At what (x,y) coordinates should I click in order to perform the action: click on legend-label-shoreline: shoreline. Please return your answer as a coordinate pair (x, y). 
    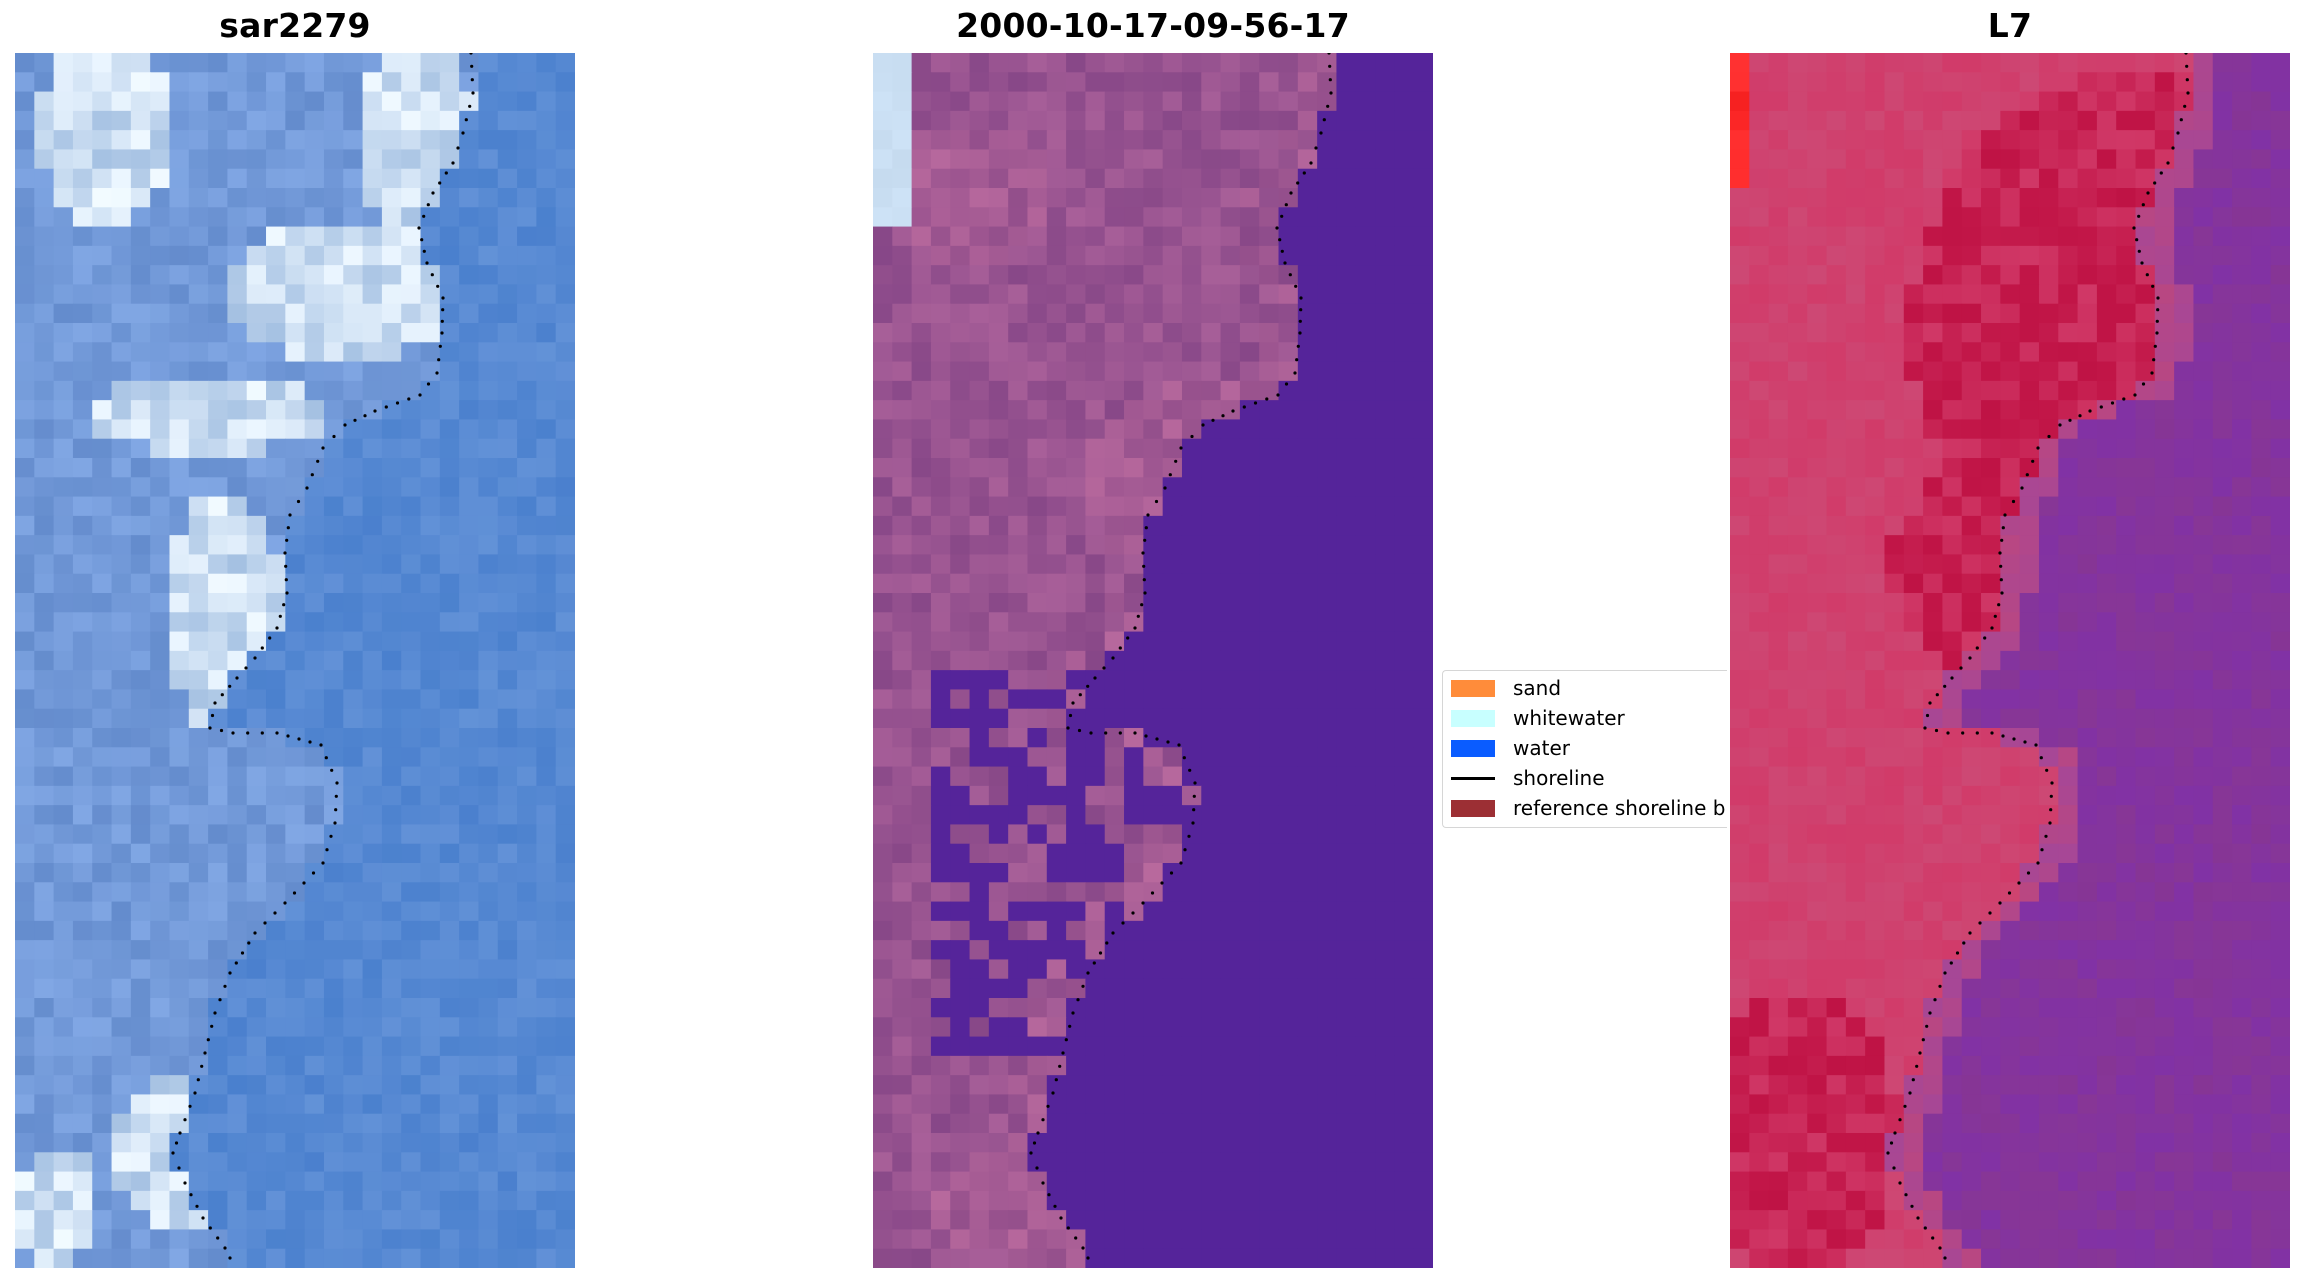
    Looking at the image, I should click on (1559, 778).